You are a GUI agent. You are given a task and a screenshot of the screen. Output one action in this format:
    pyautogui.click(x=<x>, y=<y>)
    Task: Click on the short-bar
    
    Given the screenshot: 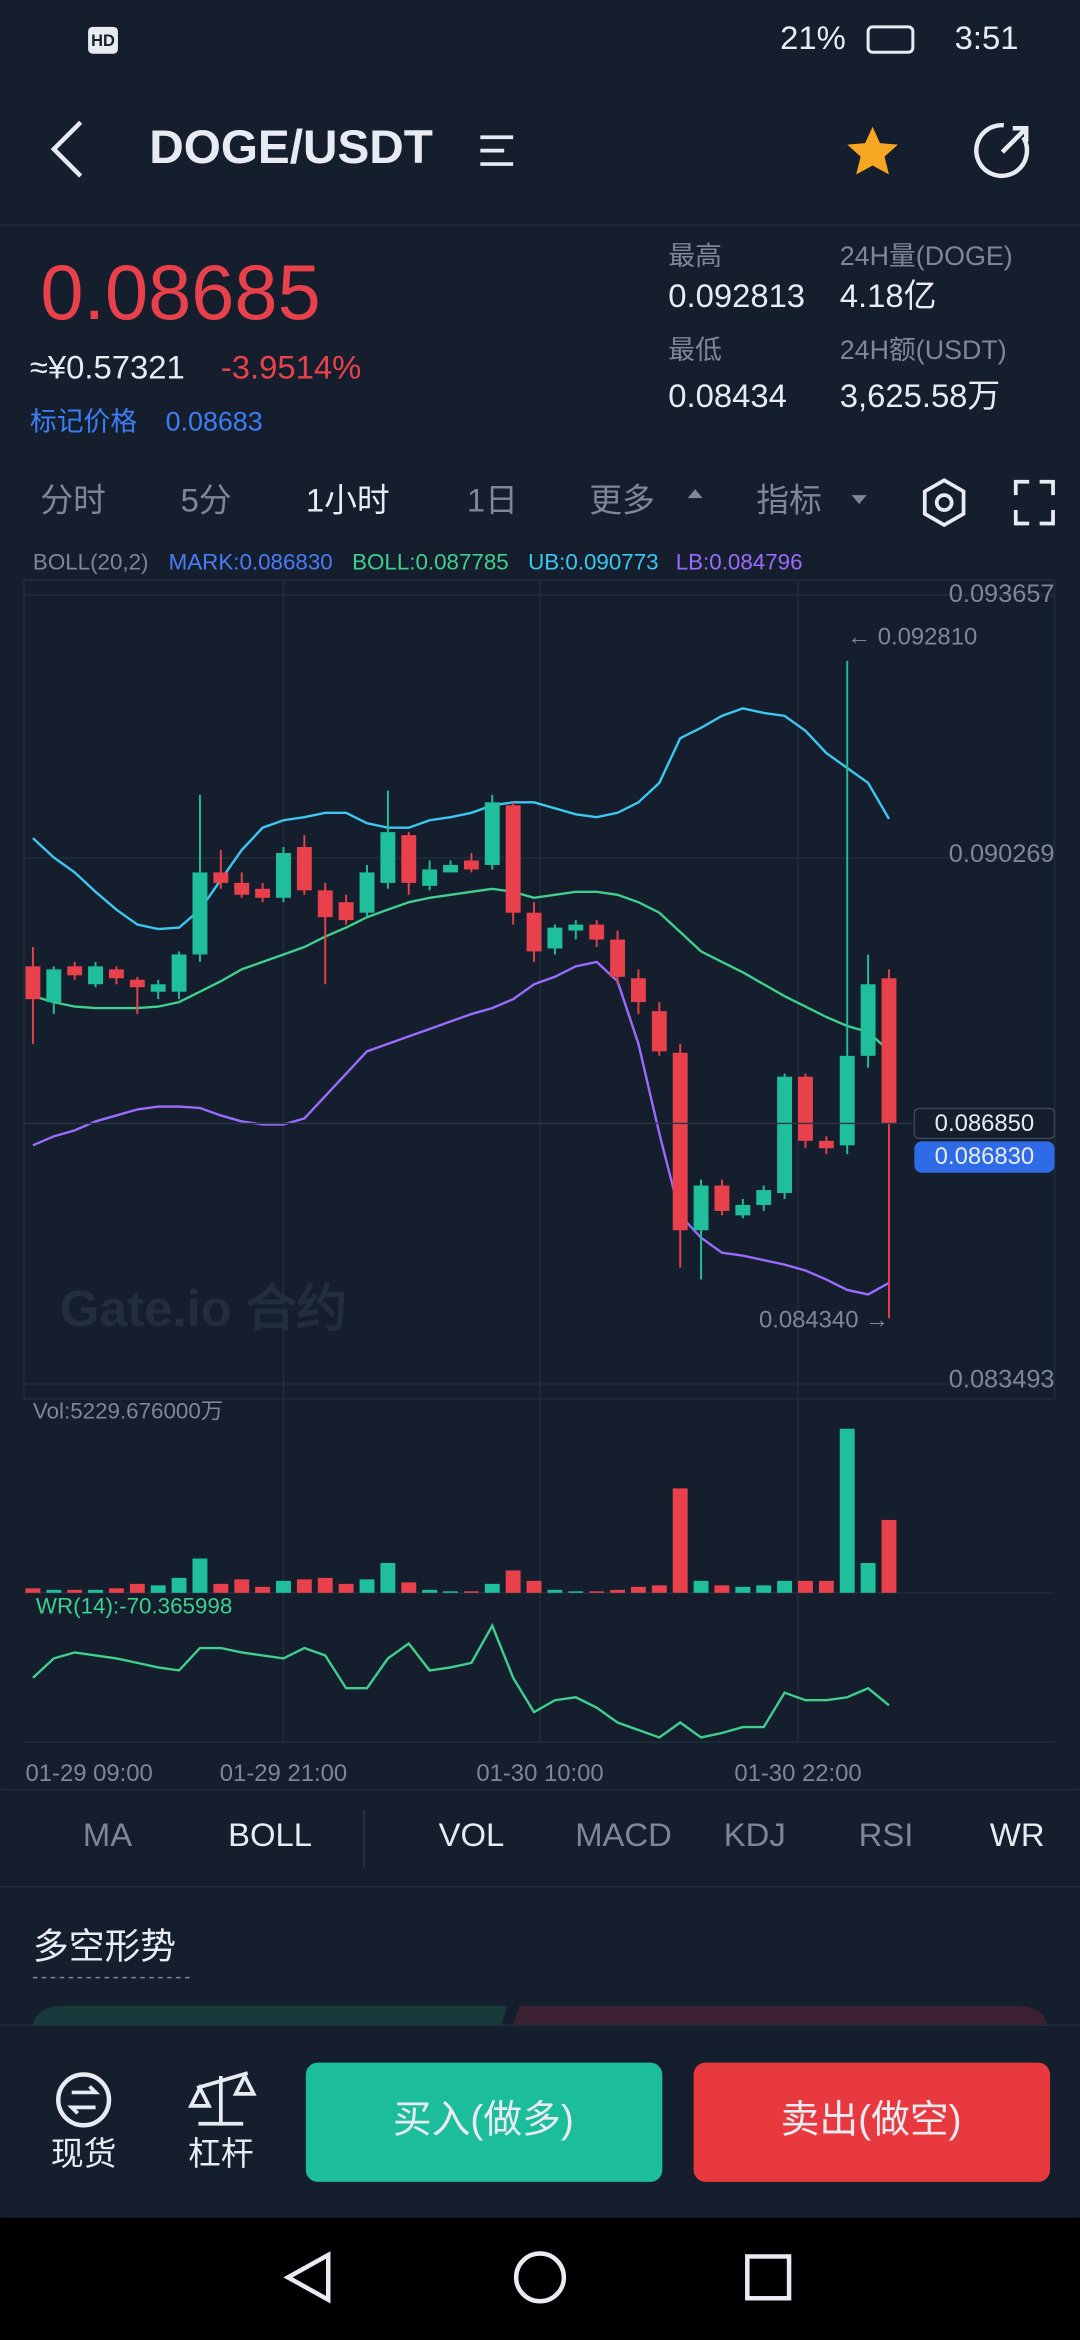 What is the action you would take?
    pyautogui.click(x=780, y=2015)
    